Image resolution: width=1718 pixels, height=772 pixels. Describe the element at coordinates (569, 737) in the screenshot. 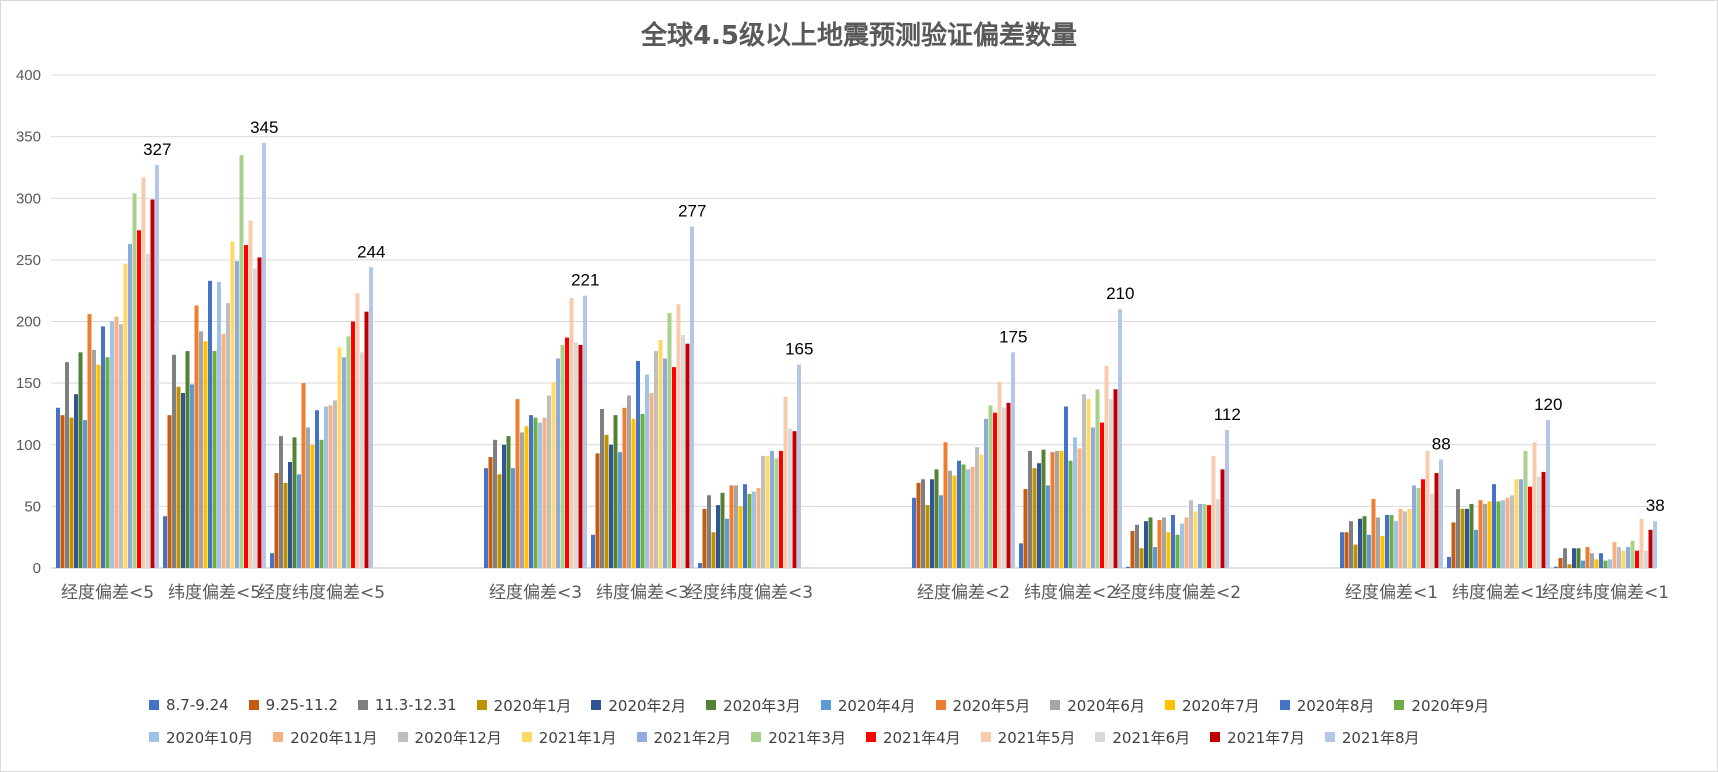

I see `legend-item: 2021年1月` at that location.